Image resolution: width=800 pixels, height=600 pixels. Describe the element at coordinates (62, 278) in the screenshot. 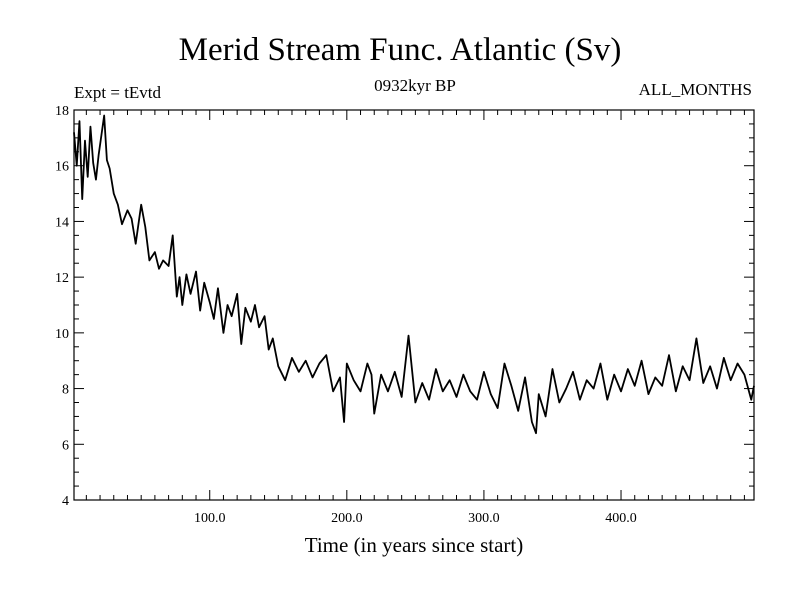

I see `y-tick-label: 12` at that location.